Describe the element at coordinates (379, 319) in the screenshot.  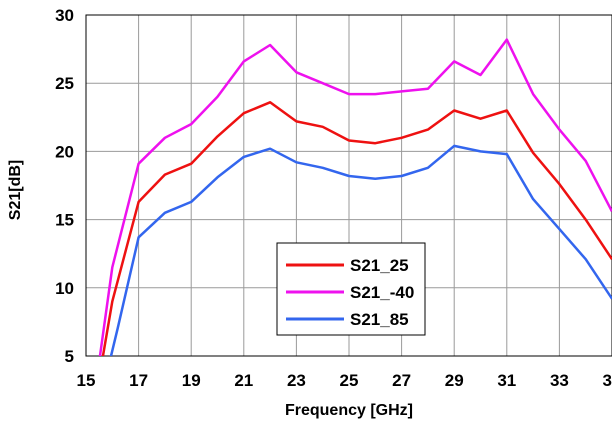
I see `legend-label-s21-85: S21_85` at that location.